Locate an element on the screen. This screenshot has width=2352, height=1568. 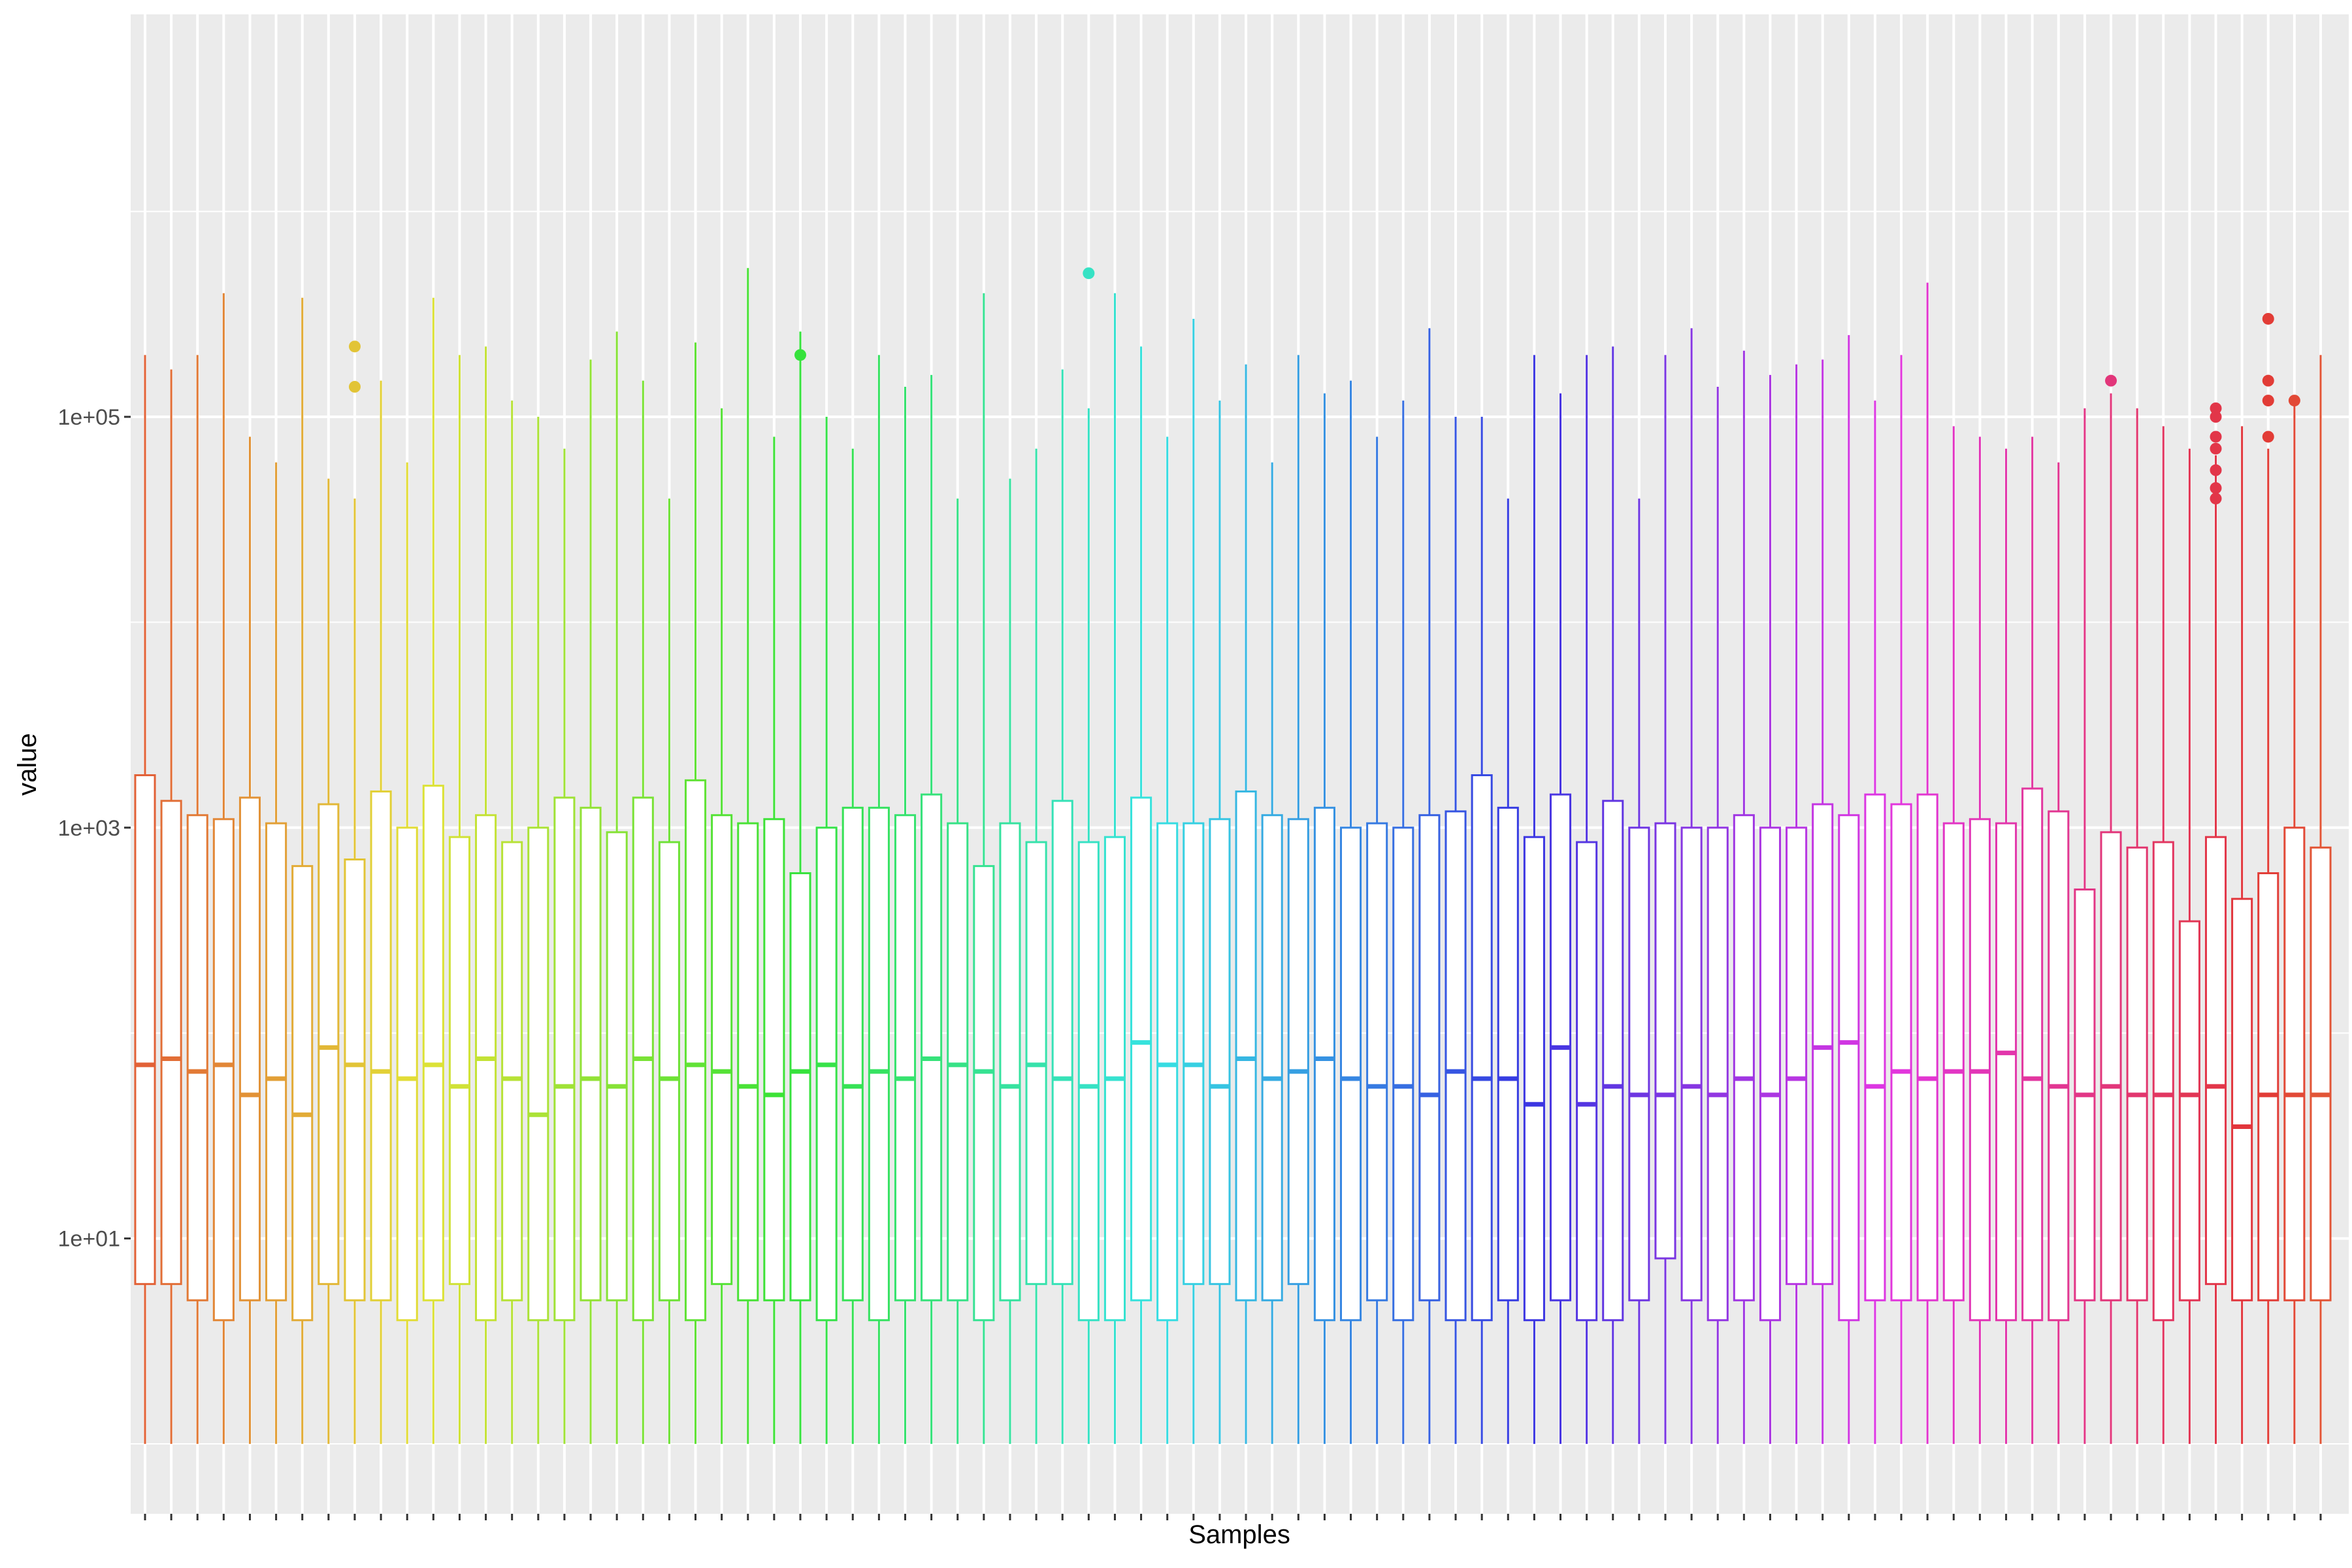
y-axis-title: value is located at coordinates (27, 764).